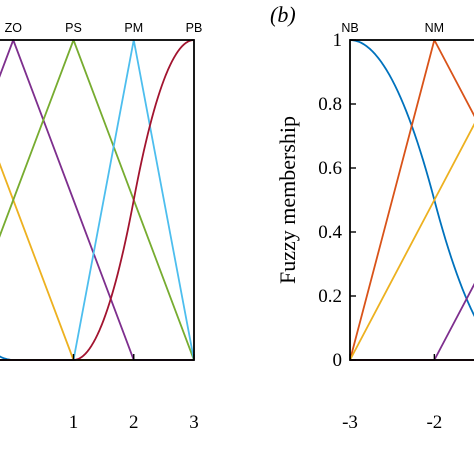 The image size is (474, 474). I want to click on x-tick-label: -3, so click(350, 422).